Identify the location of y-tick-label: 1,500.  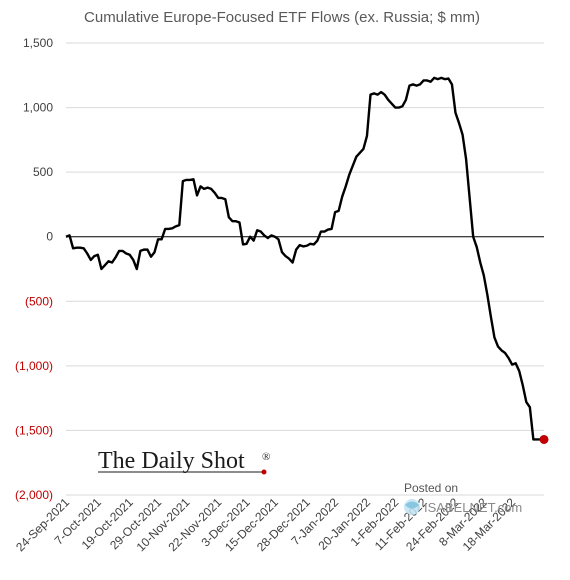
(38, 43).